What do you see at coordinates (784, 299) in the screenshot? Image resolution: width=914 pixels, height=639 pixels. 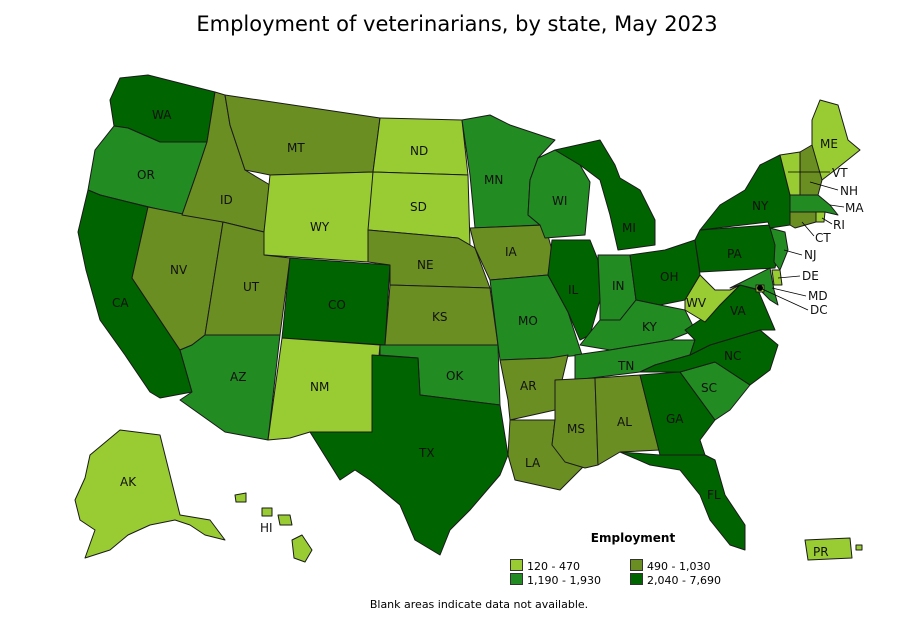 I see `leader-dc` at bounding box center [784, 299].